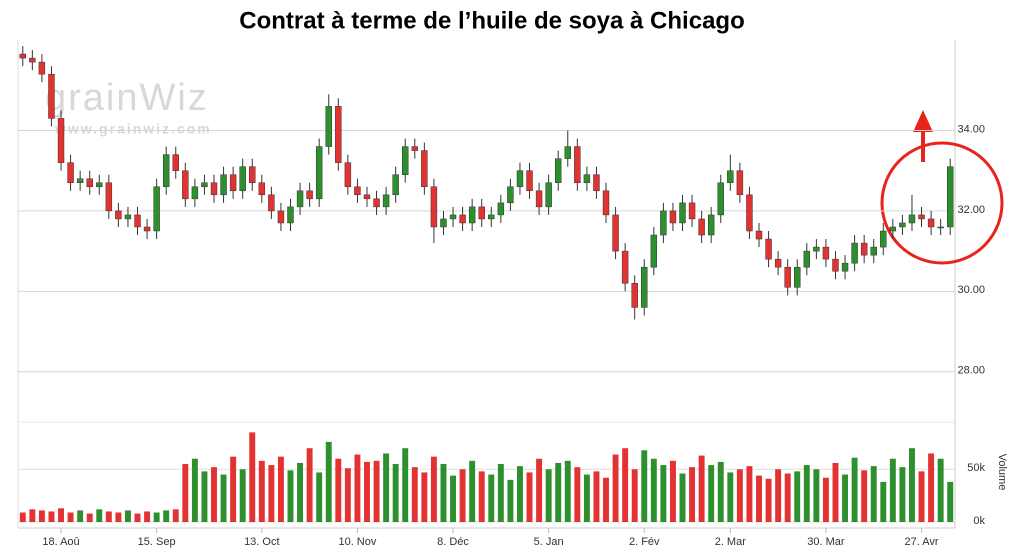  What do you see at coordinates (971, 371) in the screenshot?
I see `y-tick-label: 28.00` at bounding box center [971, 371].